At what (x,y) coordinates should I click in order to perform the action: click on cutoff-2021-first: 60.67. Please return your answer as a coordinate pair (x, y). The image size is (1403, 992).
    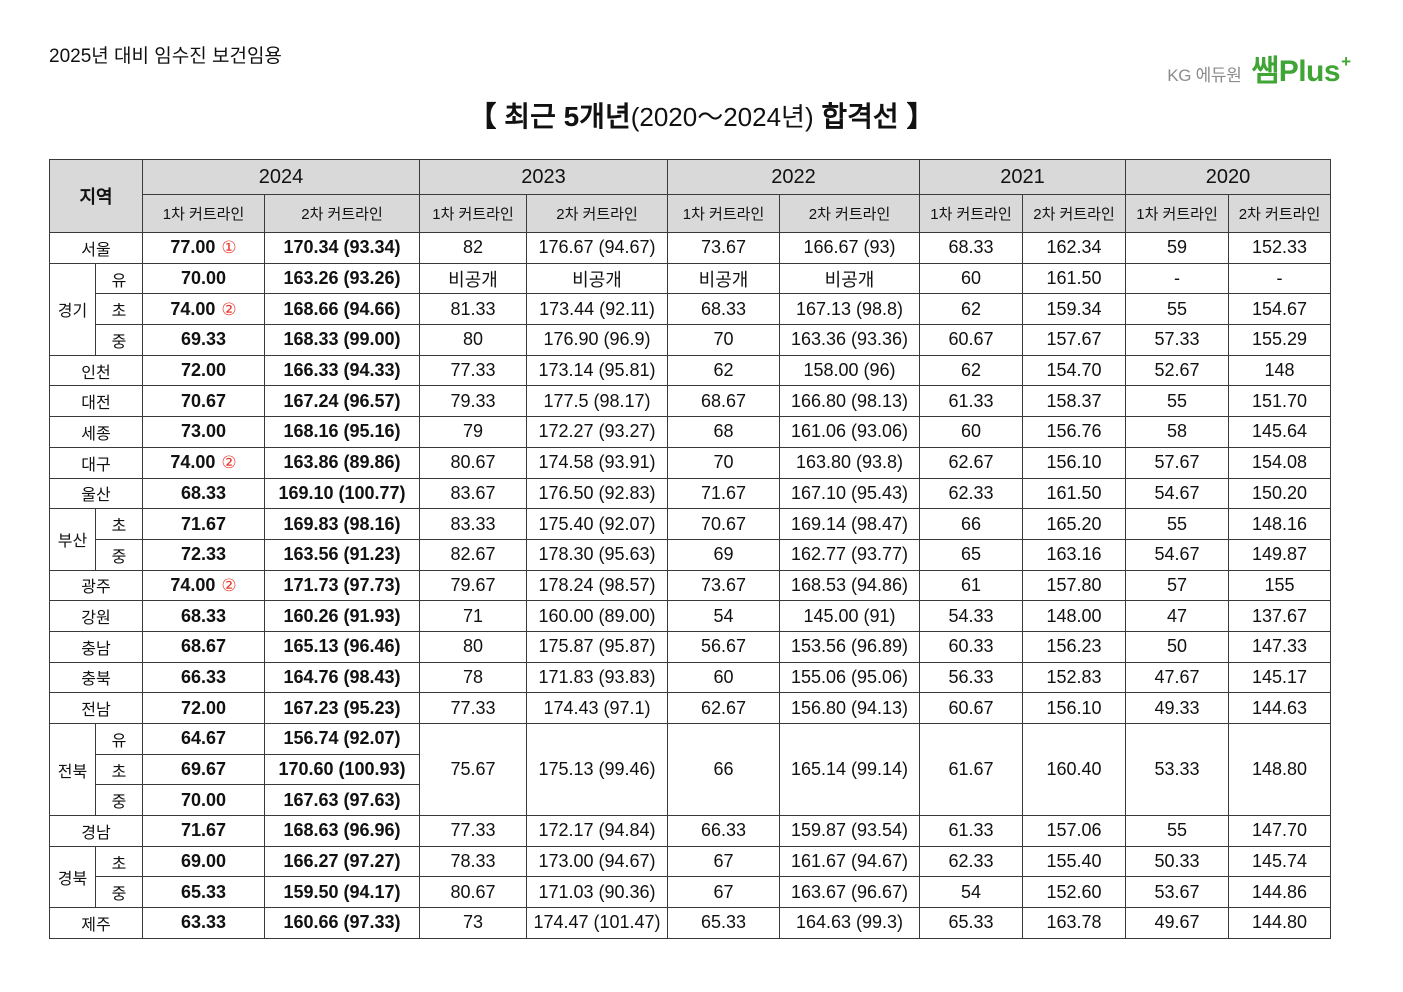
    Looking at the image, I should click on (971, 708).